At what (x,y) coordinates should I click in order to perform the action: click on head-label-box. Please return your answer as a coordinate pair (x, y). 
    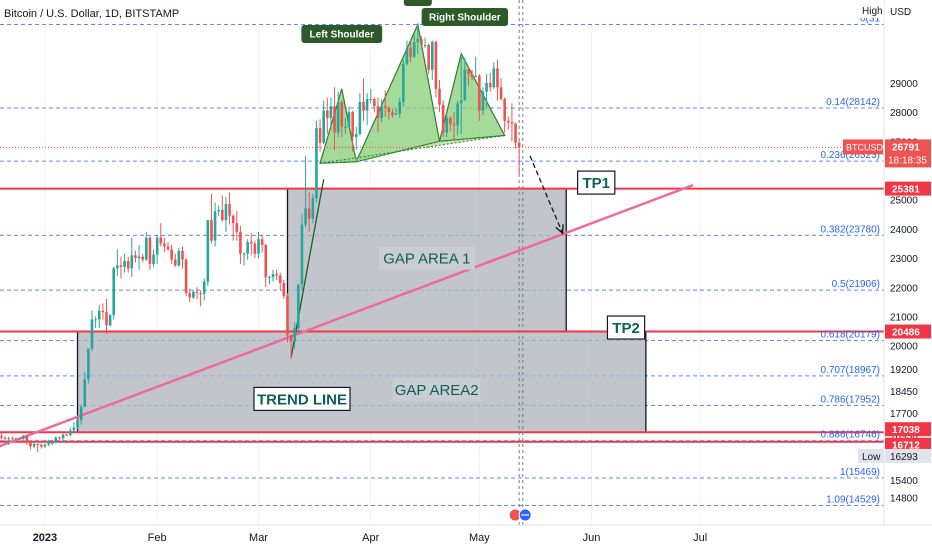
    Looking at the image, I should click on (417, 3).